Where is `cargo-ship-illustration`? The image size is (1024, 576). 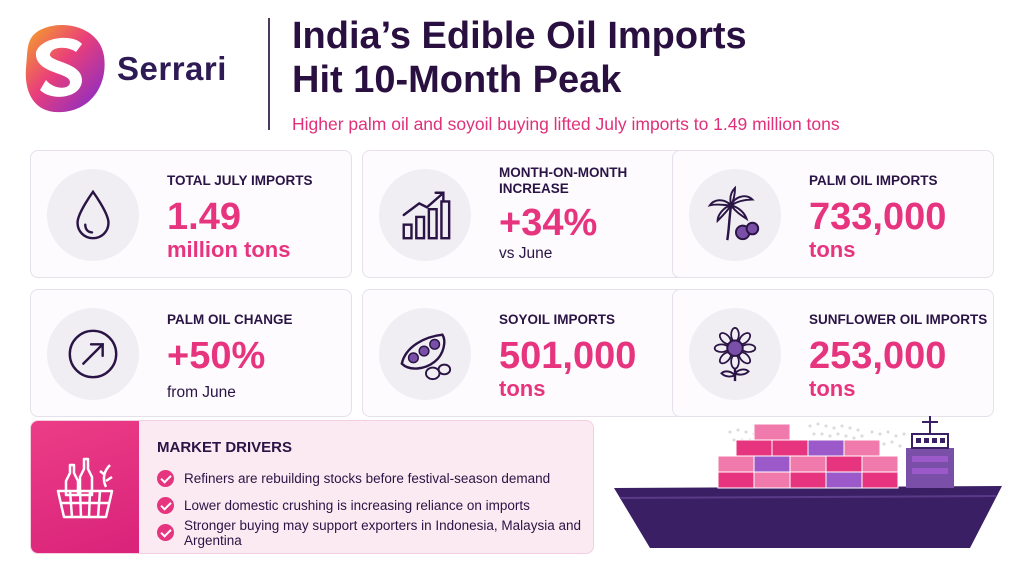
cargo-ship-illustration is located at coordinates (808, 482).